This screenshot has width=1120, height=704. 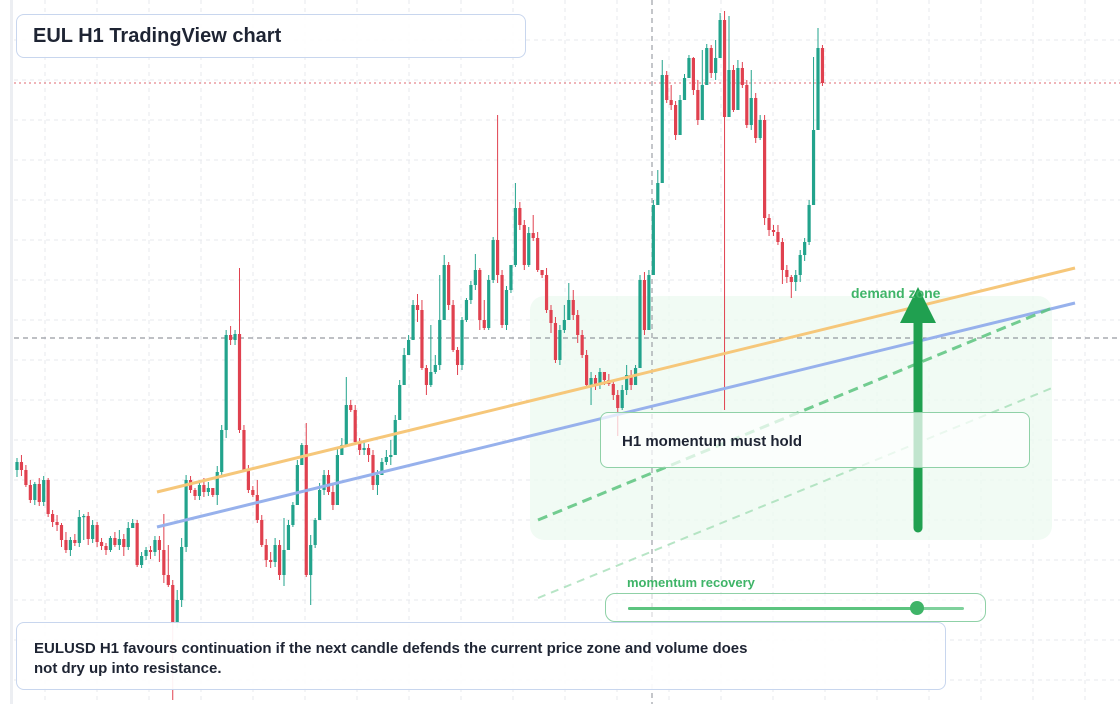 I want to click on signal-panel: H1 momentum must hold, so click(x=815, y=440).